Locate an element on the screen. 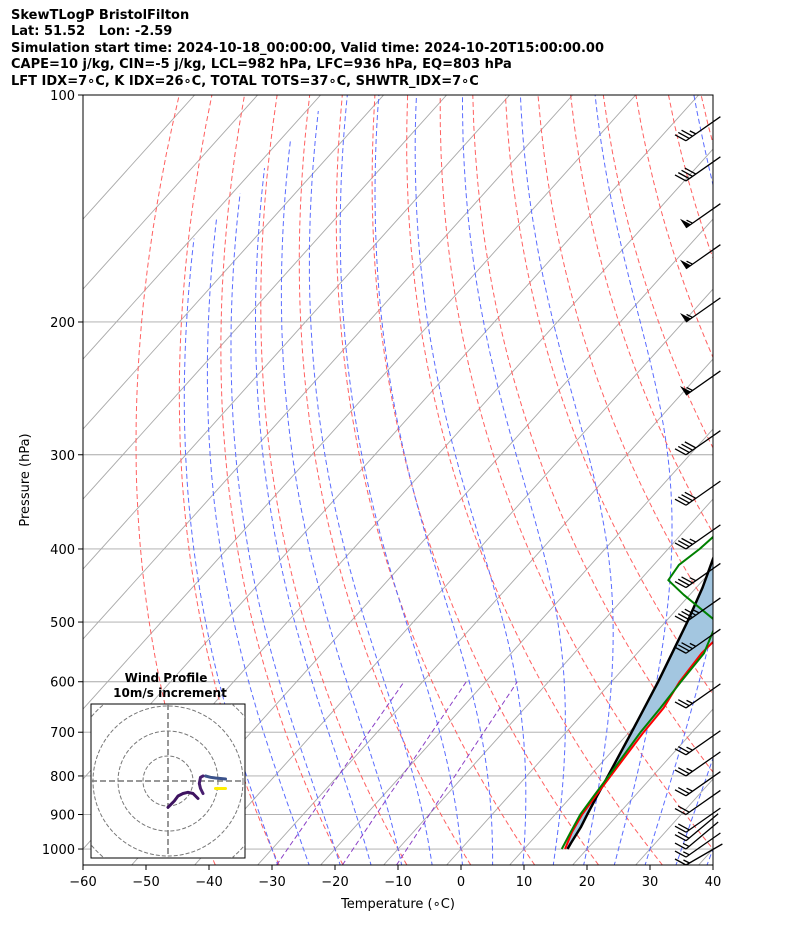  wind-barbs is located at coordinates (698, 491).